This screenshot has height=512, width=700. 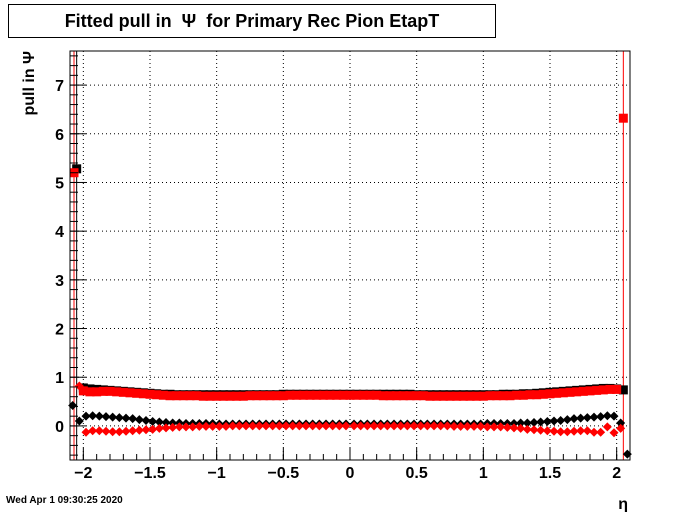 What do you see at coordinates (417, 473) in the screenshot?
I see `x-tick-label: 0.5` at bounding box center [417, 473].